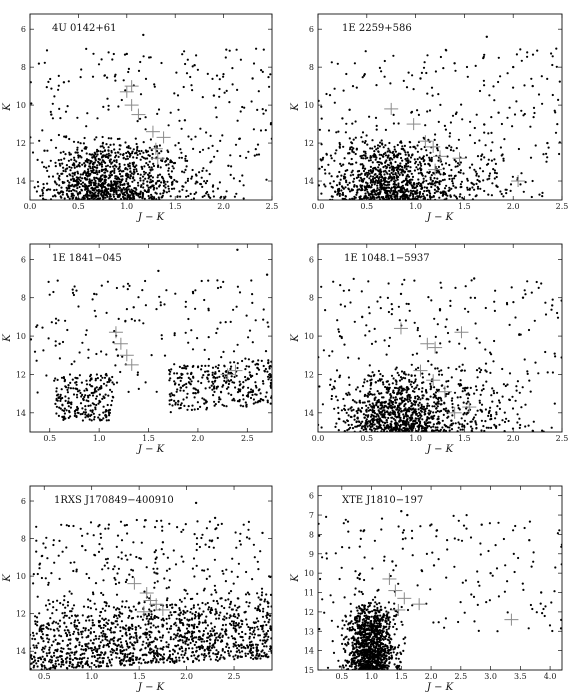 Image resolution: width=570 pixels, height=698 pixels. I want to click on candidate-marker, so click(413, 124).